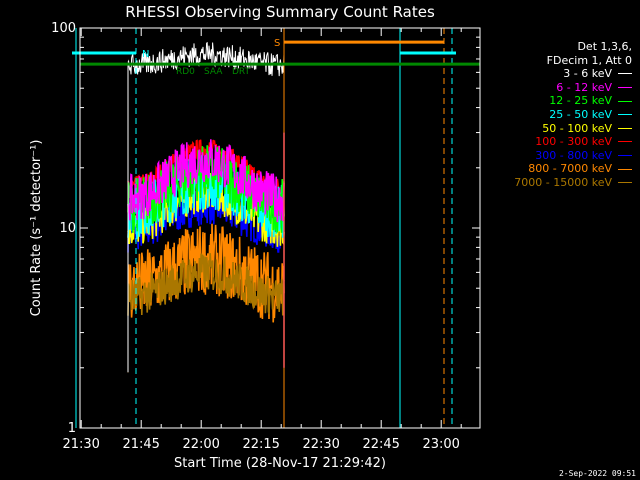 The height and width of the screenshot is (480, 640). What do you see at coordinates (597, 473) in the screenshot?
I see `date-stamp: 2-Sep-2022 09:51` at bounding box center [597, 473].